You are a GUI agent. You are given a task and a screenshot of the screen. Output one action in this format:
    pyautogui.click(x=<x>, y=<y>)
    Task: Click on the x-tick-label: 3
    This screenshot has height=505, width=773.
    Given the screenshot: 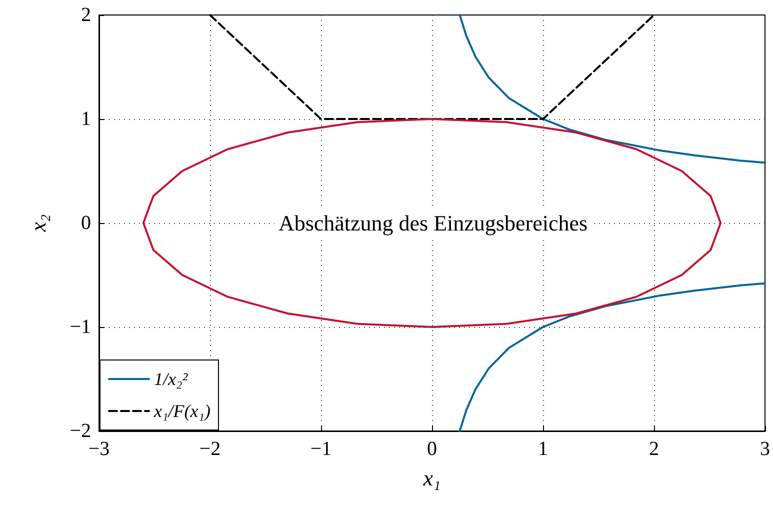 What is the action you would take?
    pyautogui.click(x=765, y=449)
    